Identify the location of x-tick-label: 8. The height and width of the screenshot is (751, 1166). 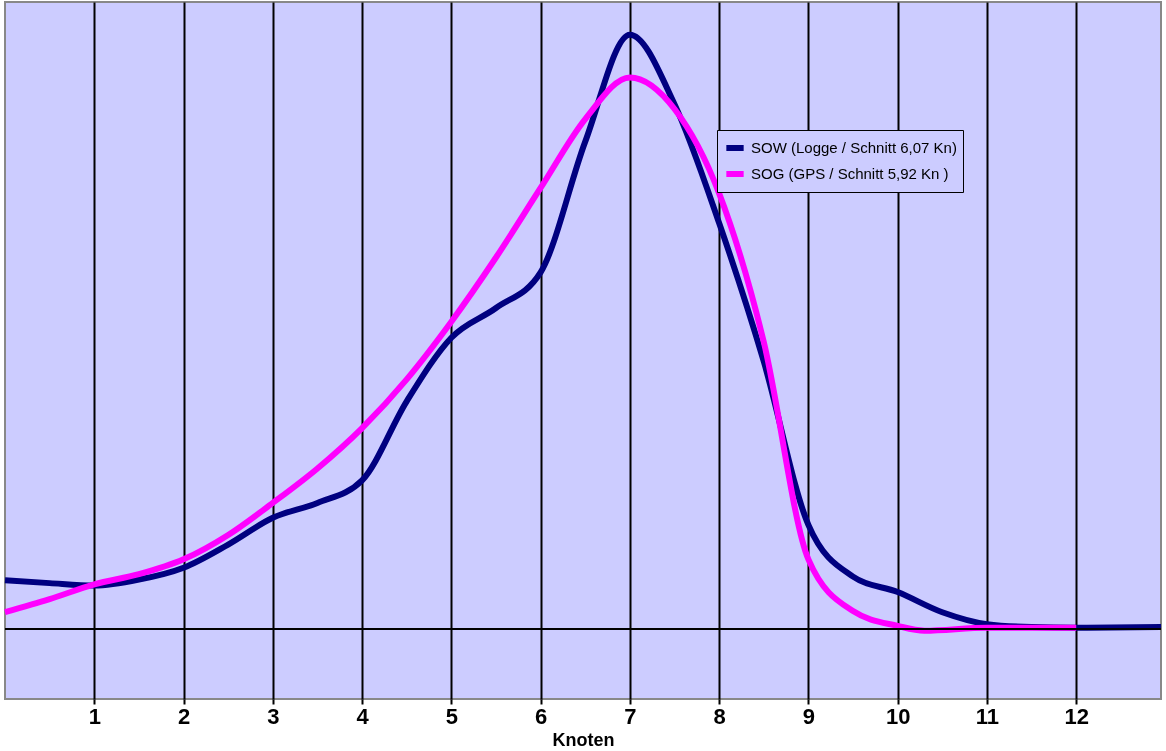
(719, 716).